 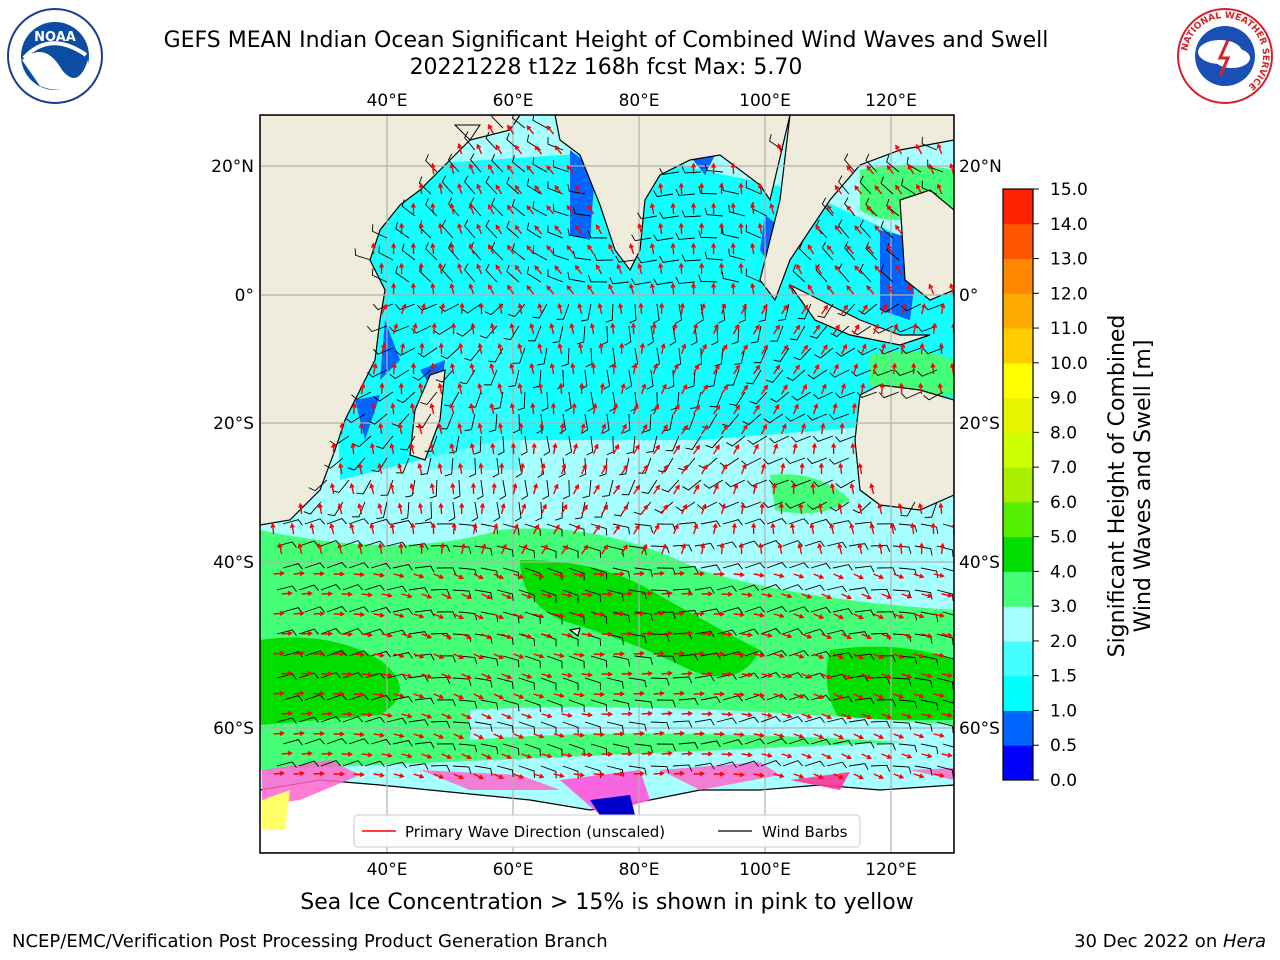 I want to click on colorbar-segment, so click(x=1018, y=380).